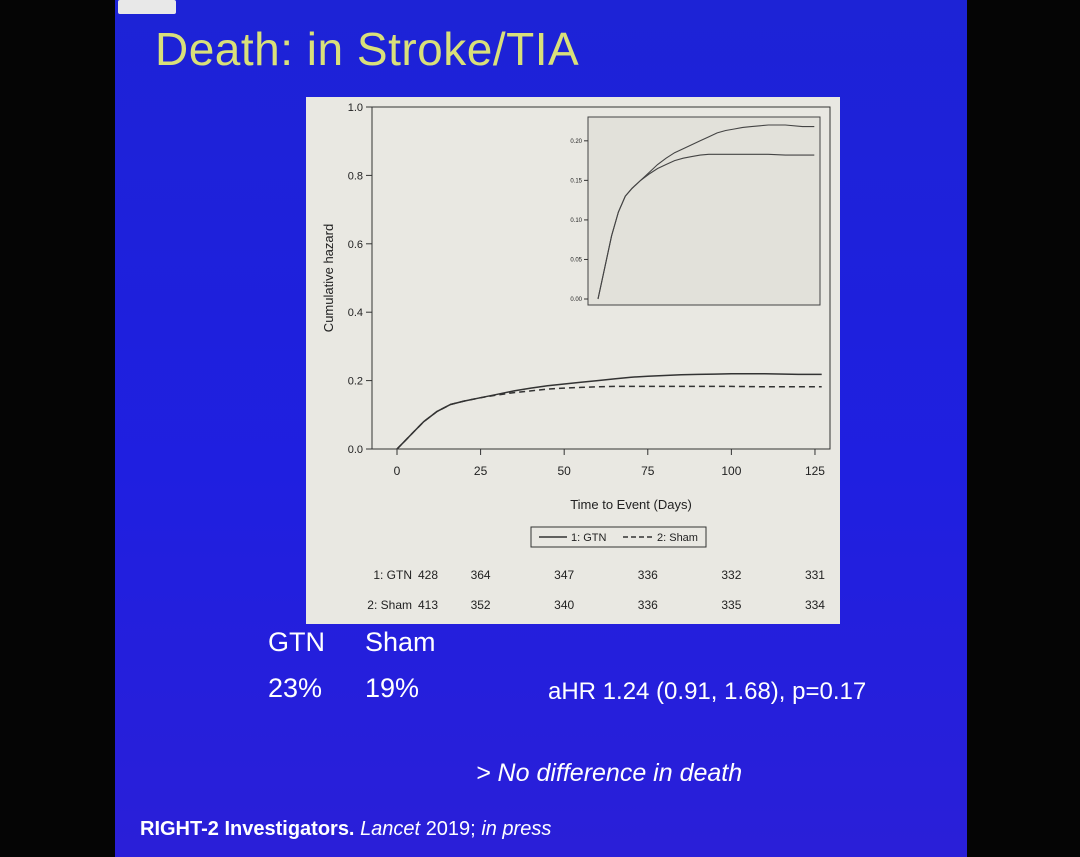 This screenshot has width=1080, height=857. I want to click on legend-label-sham: 2: Sham, so click(677, 538).